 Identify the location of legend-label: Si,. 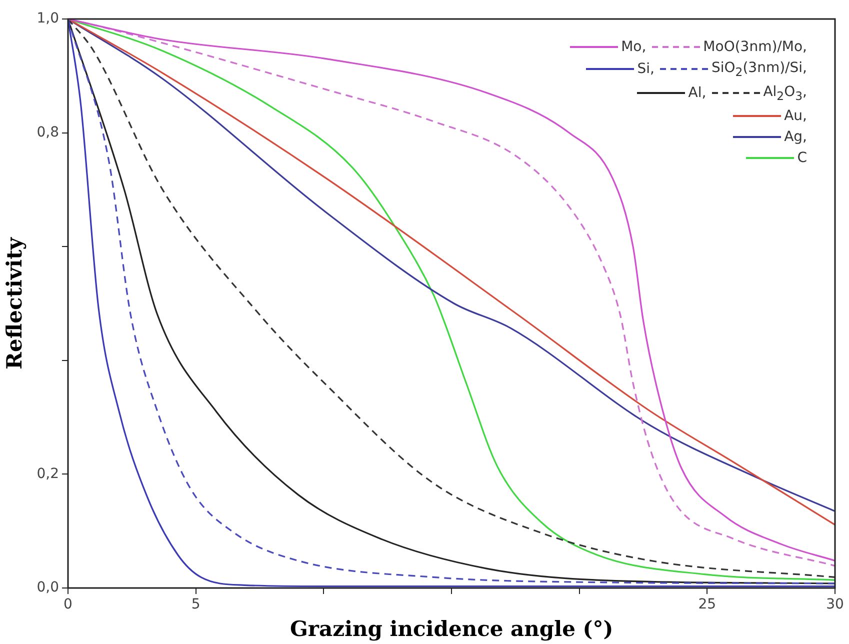
(645, 69).